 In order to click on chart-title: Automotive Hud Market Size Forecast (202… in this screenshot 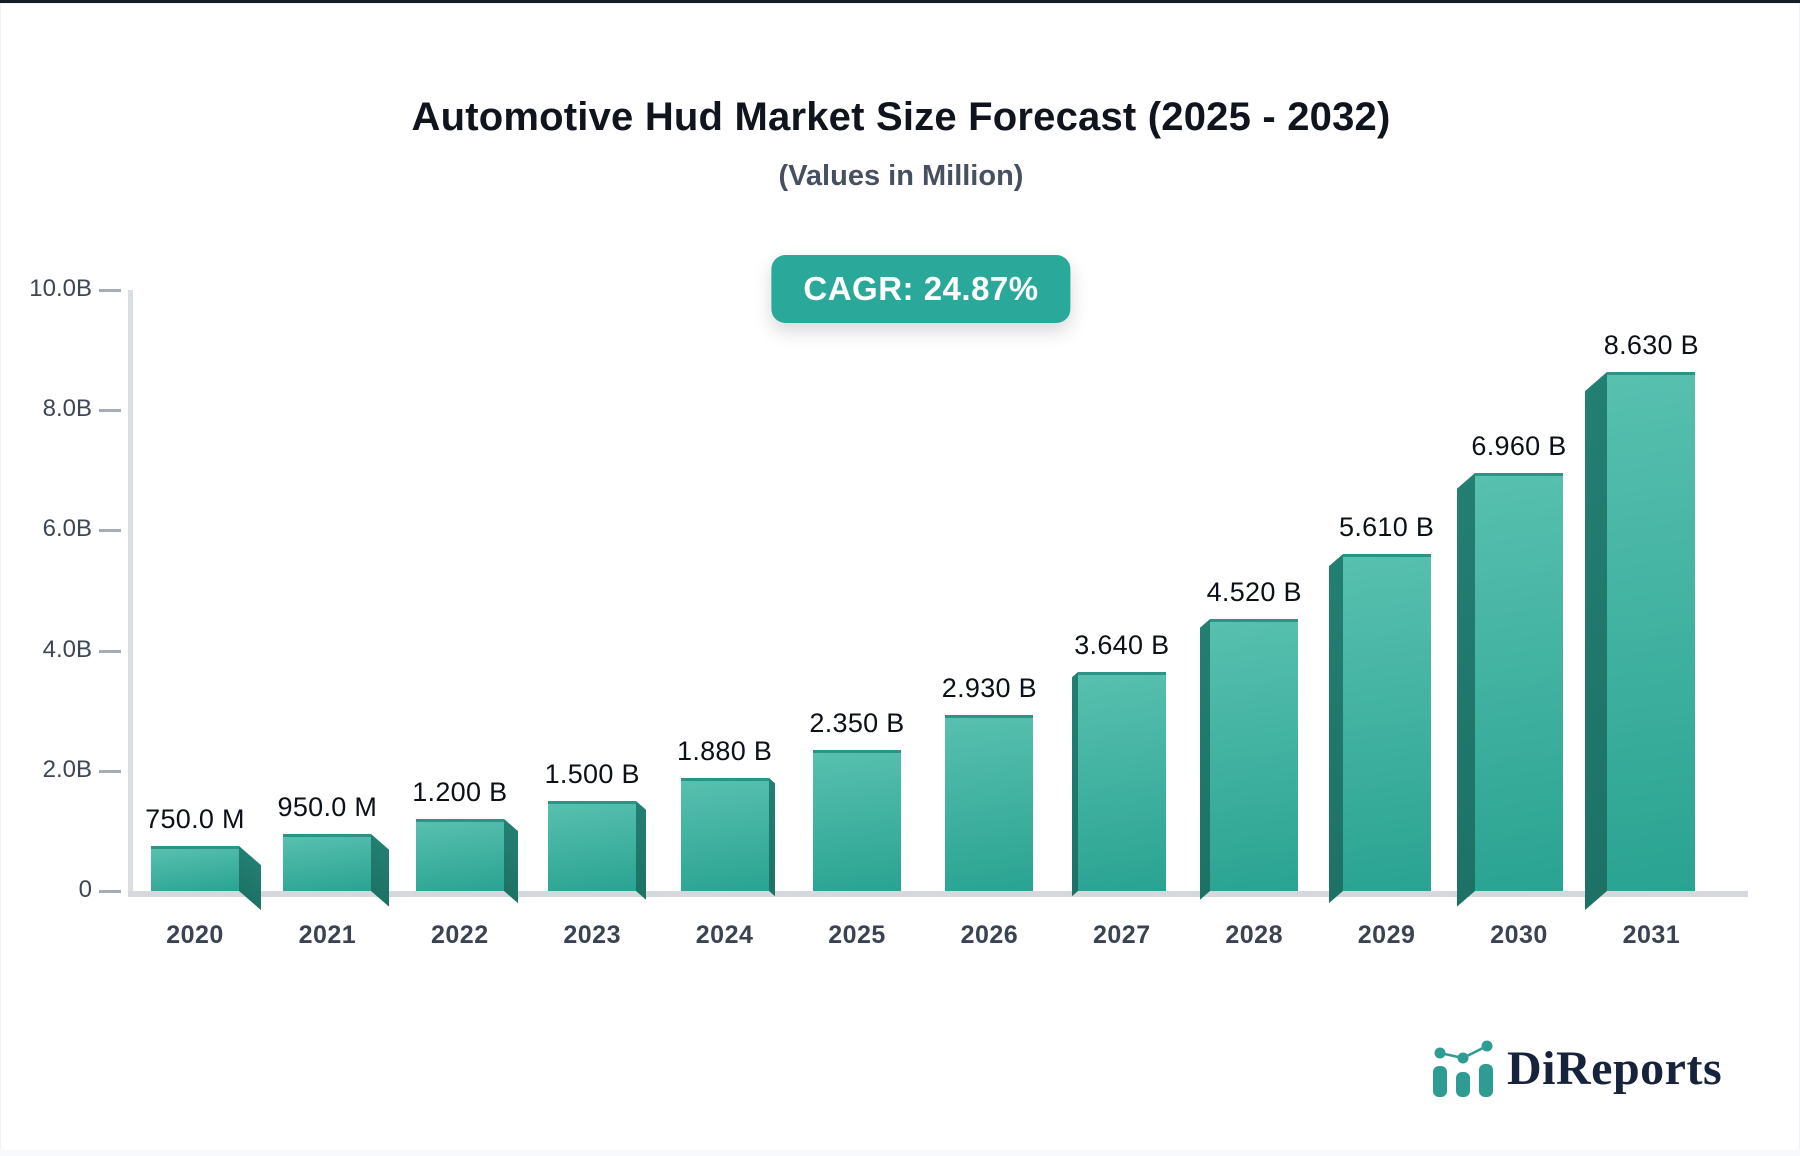, I will do `click(901, 117)`.